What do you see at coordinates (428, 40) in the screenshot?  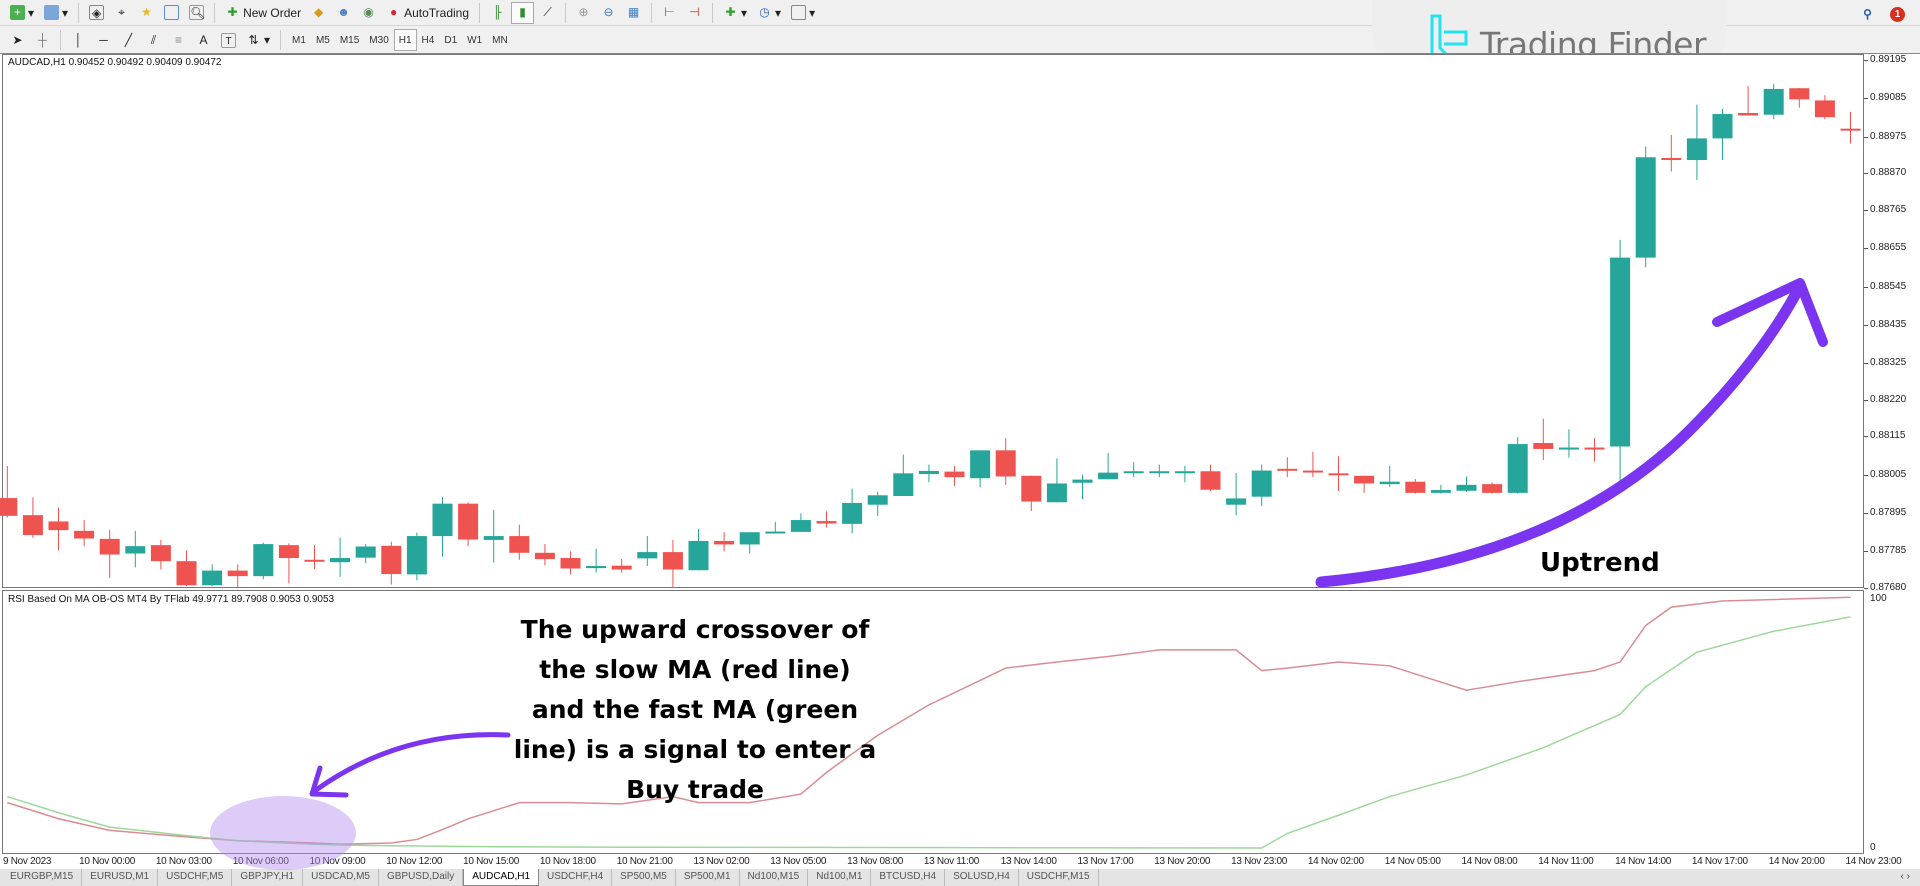 I see `timeframe-h4: H4` at bounding box center [428, 40].